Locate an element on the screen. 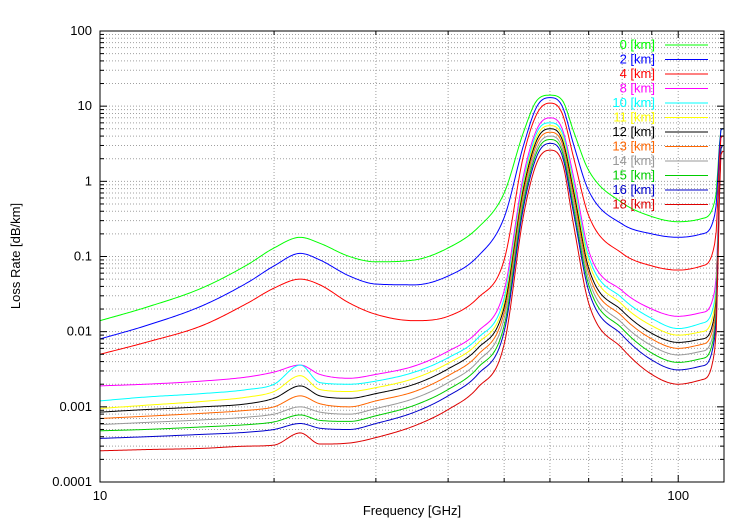 Image resolution: width=751 pixels, height=526 pixels. y-axis-label: Loss Rate [dB/km] is located at coordinates (15, 256).